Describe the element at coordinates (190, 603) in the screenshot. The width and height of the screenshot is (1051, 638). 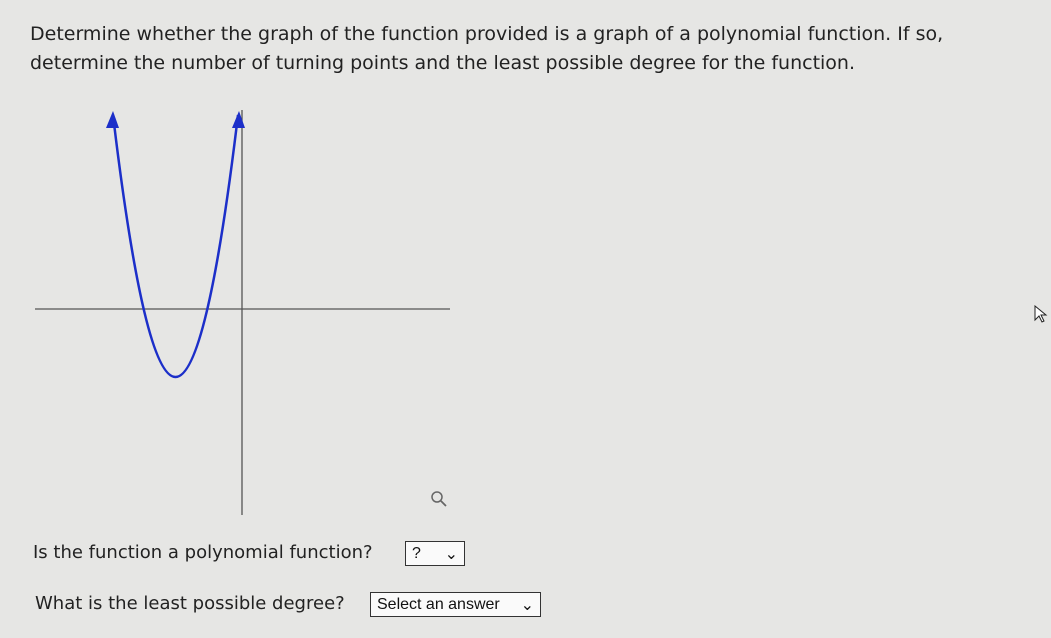
I see `prompt: What is the least possible degree?` at that location.